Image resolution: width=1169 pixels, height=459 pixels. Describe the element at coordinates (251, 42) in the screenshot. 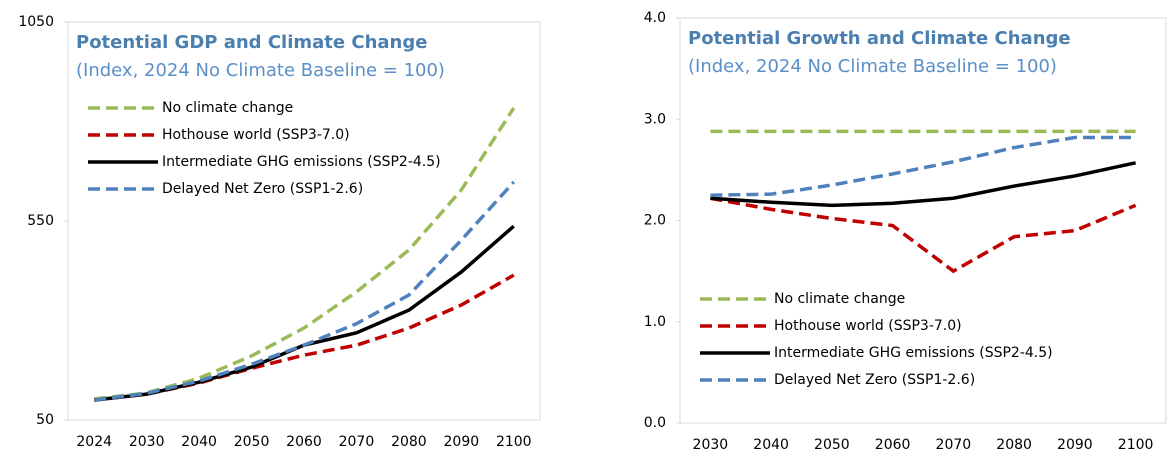

I see `chart-title: Potential GDP and Climate Change` at that location.